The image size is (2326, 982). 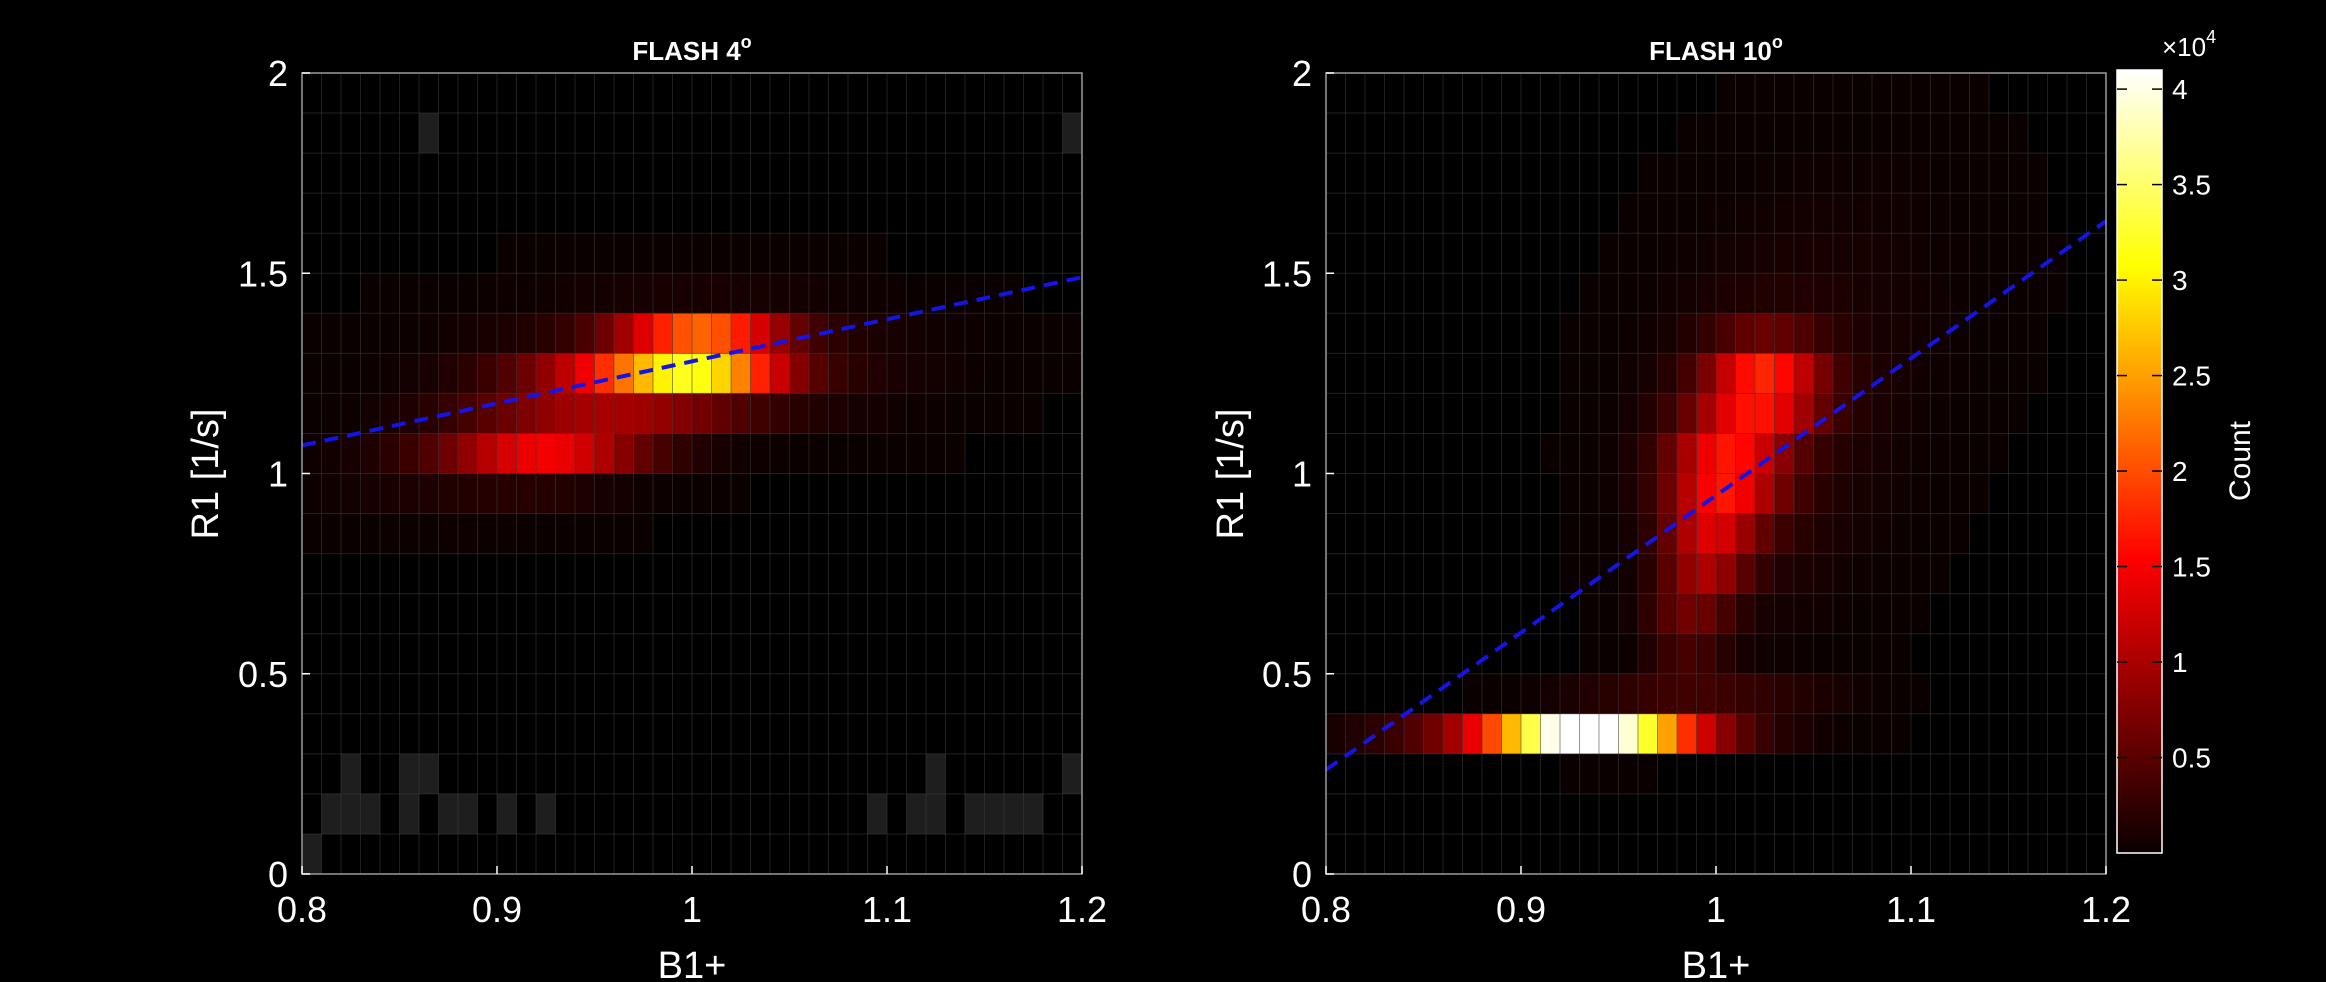 I want to click on panel-1-fit-line-group, so click(x=692, y=361).